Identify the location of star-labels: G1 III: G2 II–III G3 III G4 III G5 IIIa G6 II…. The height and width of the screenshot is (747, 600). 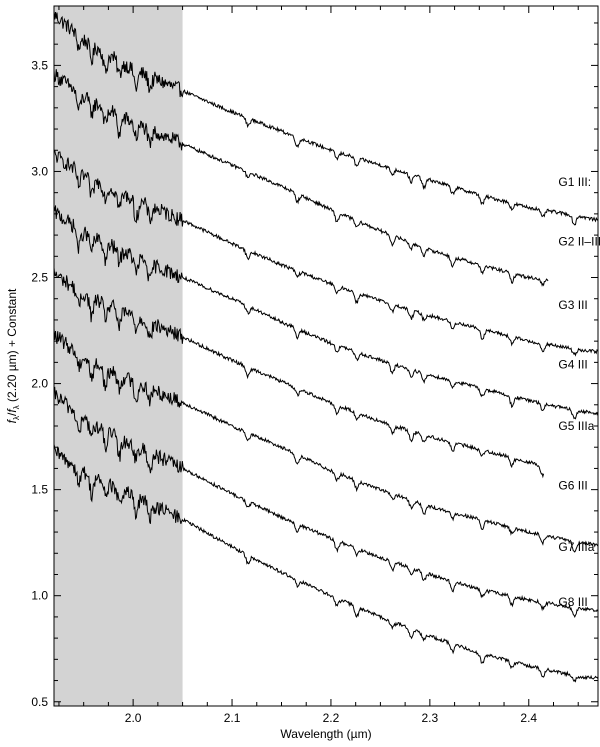
(579, 392).